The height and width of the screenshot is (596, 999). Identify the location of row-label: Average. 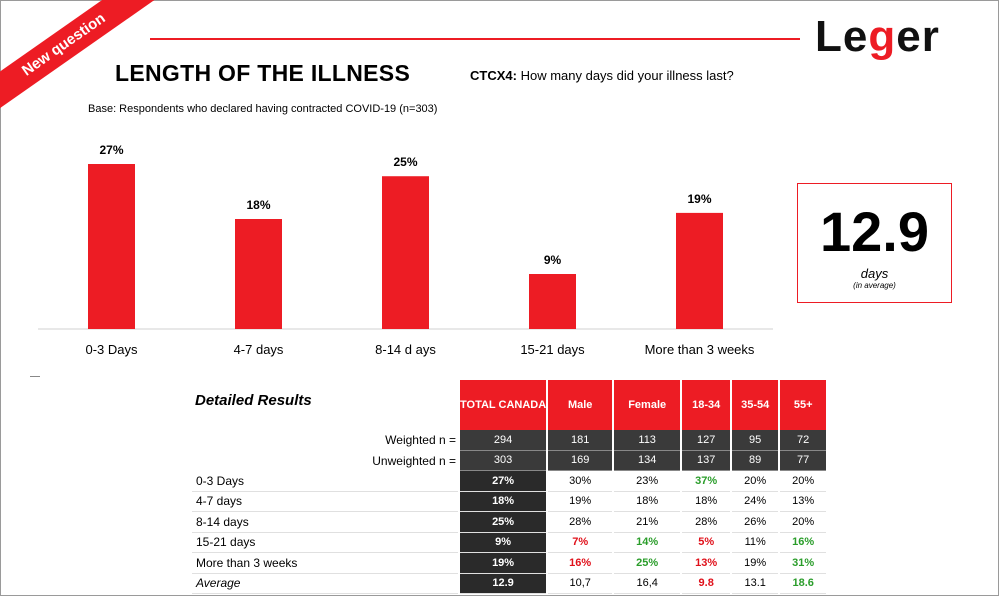
(325, 584).